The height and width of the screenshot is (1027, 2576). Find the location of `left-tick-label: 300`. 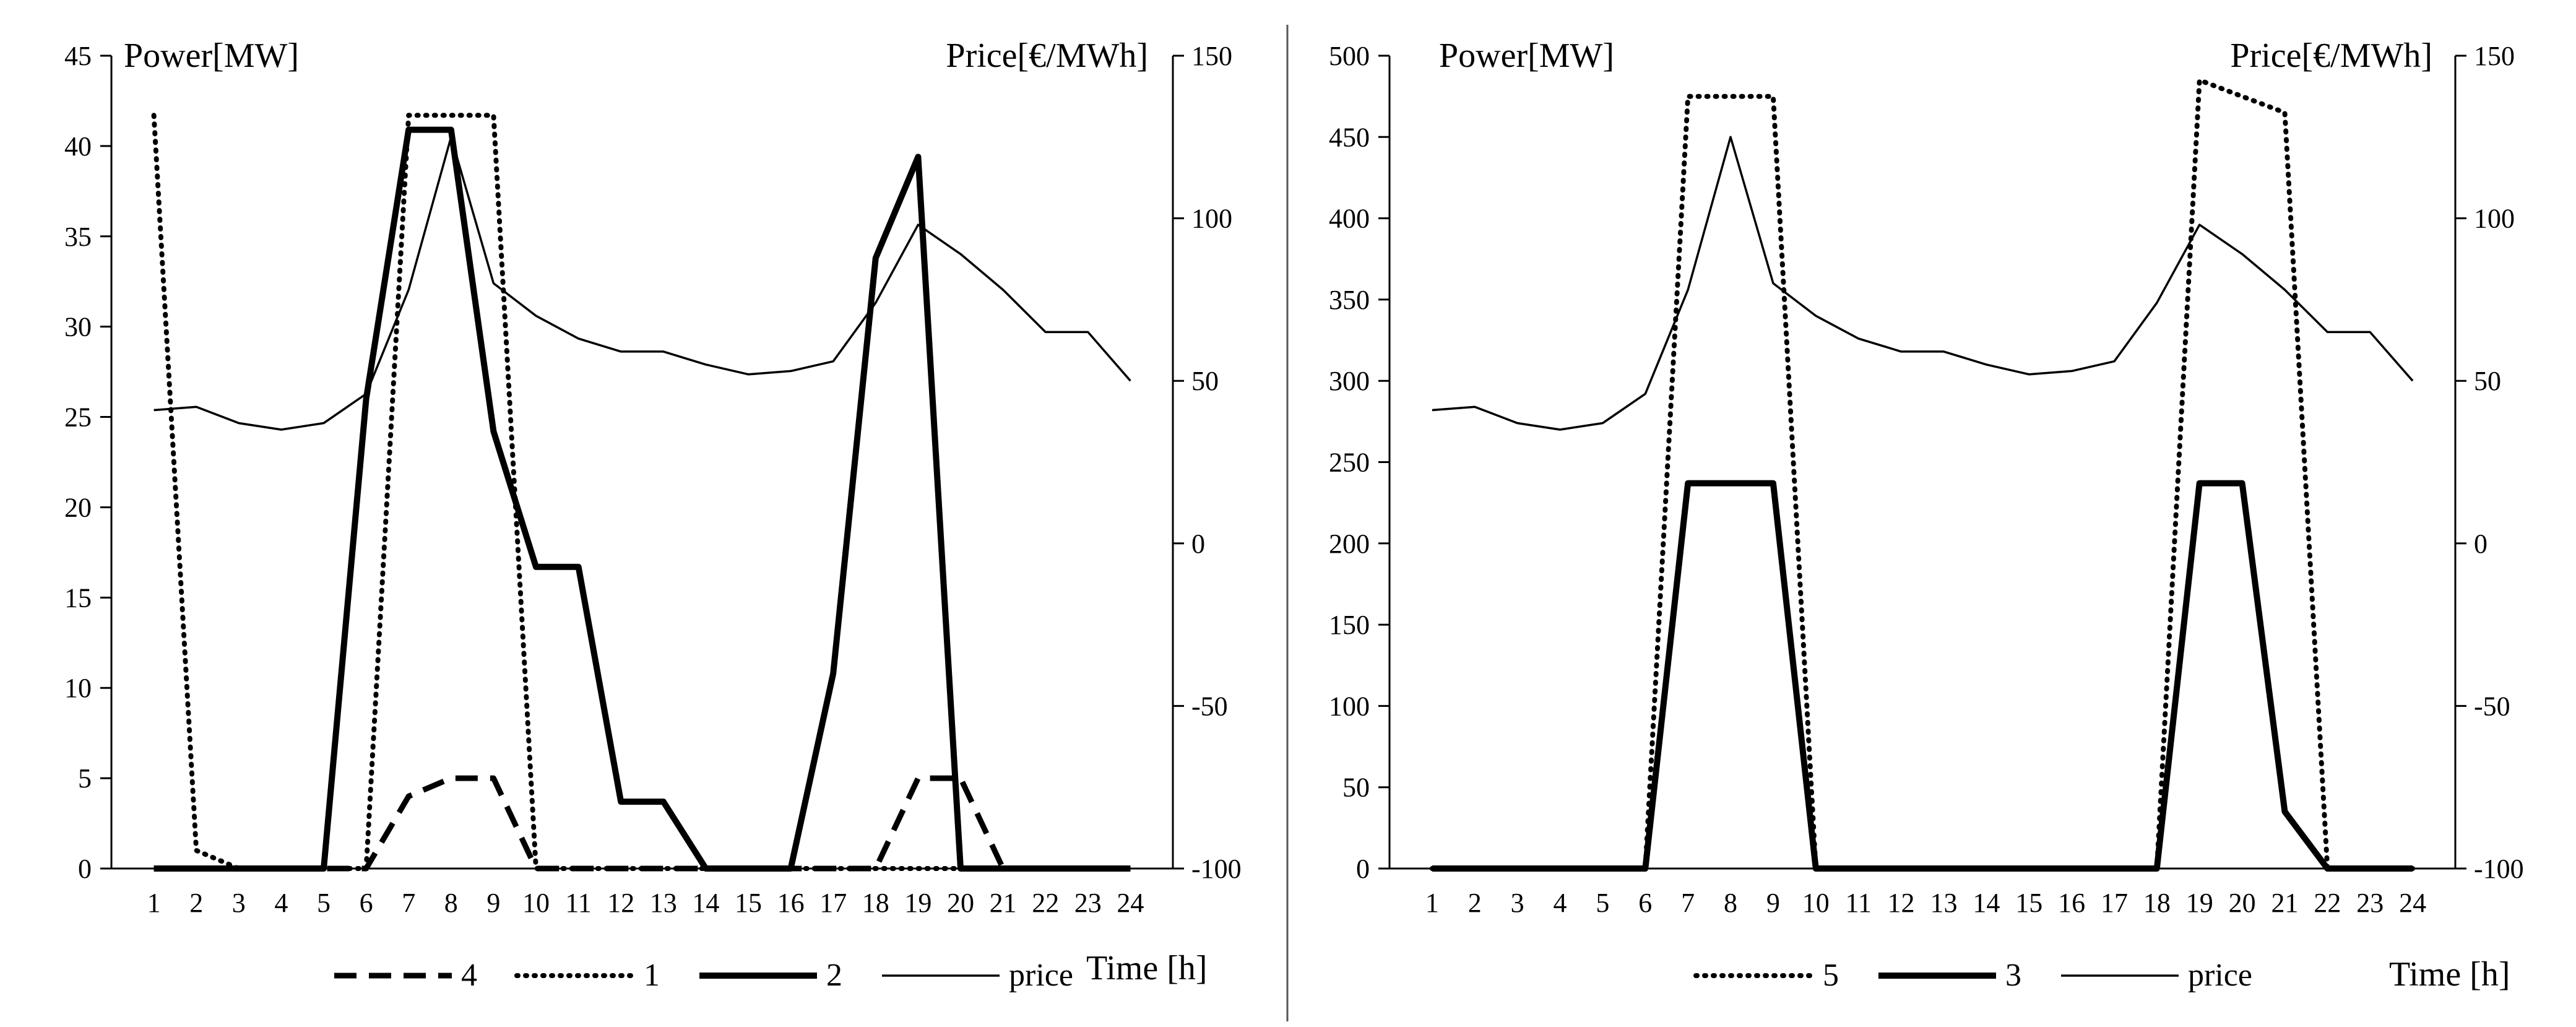

left-tick-label: 300 is located at coordinates (1349, 381).